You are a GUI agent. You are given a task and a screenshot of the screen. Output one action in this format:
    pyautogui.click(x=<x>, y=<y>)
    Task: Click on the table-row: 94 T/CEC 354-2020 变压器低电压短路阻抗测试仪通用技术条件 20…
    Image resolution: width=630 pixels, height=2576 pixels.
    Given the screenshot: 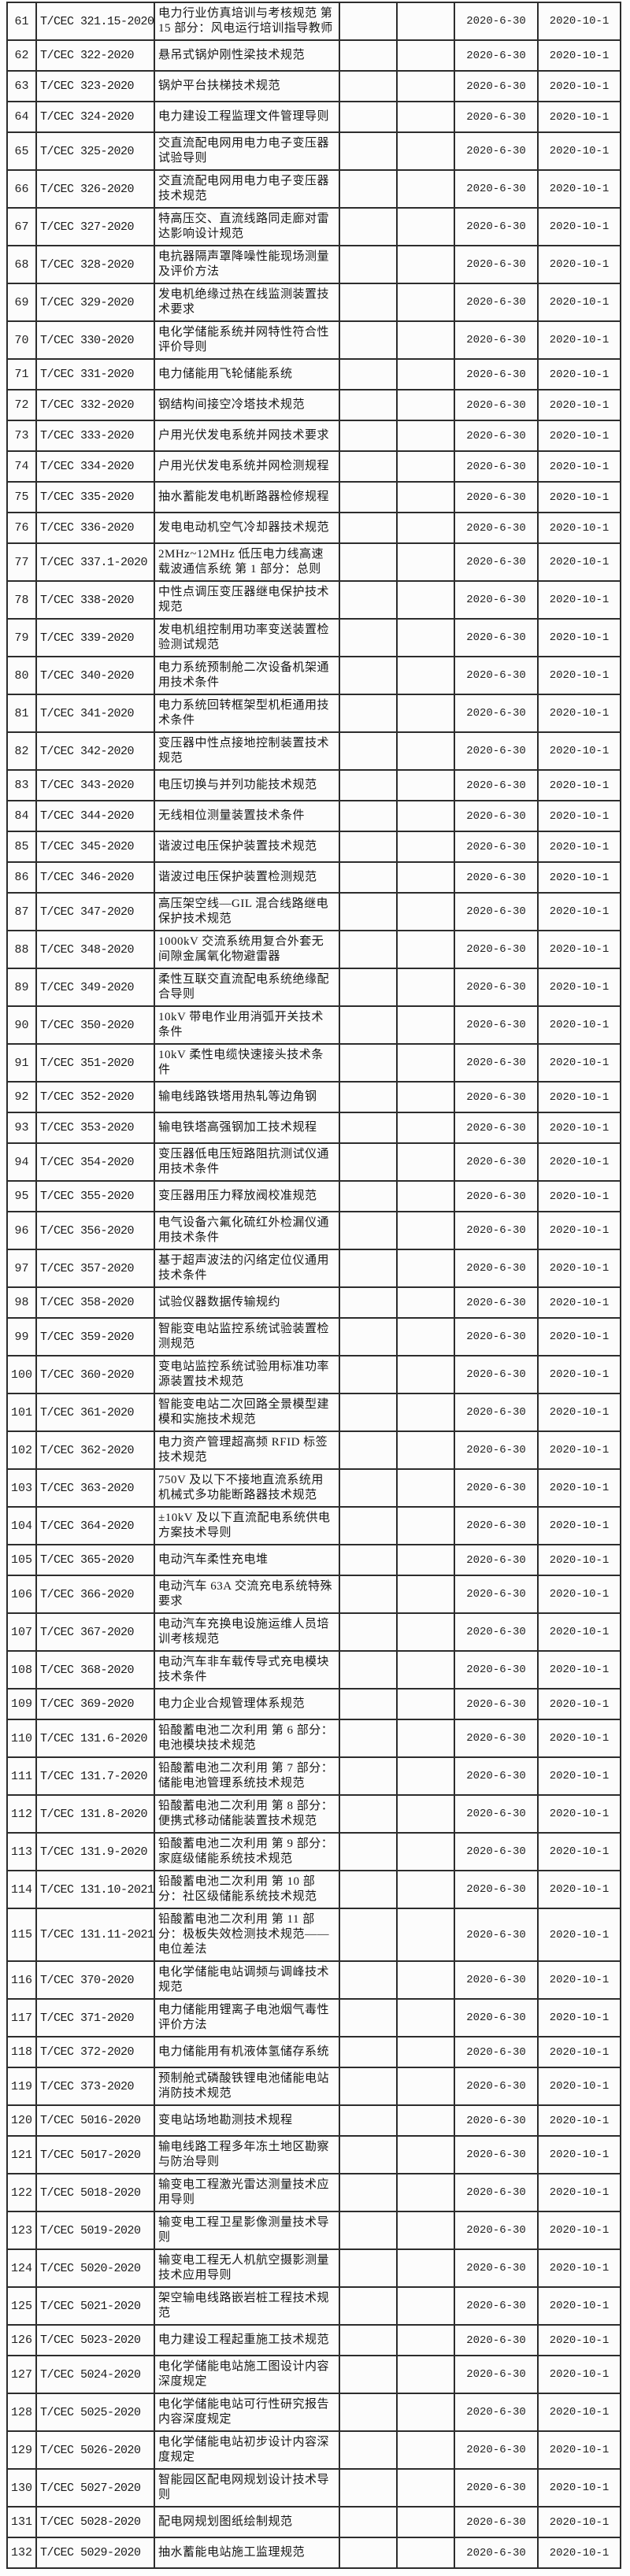 What is the action you would take?
    pyautogui.click(x=313, y=1162)
    